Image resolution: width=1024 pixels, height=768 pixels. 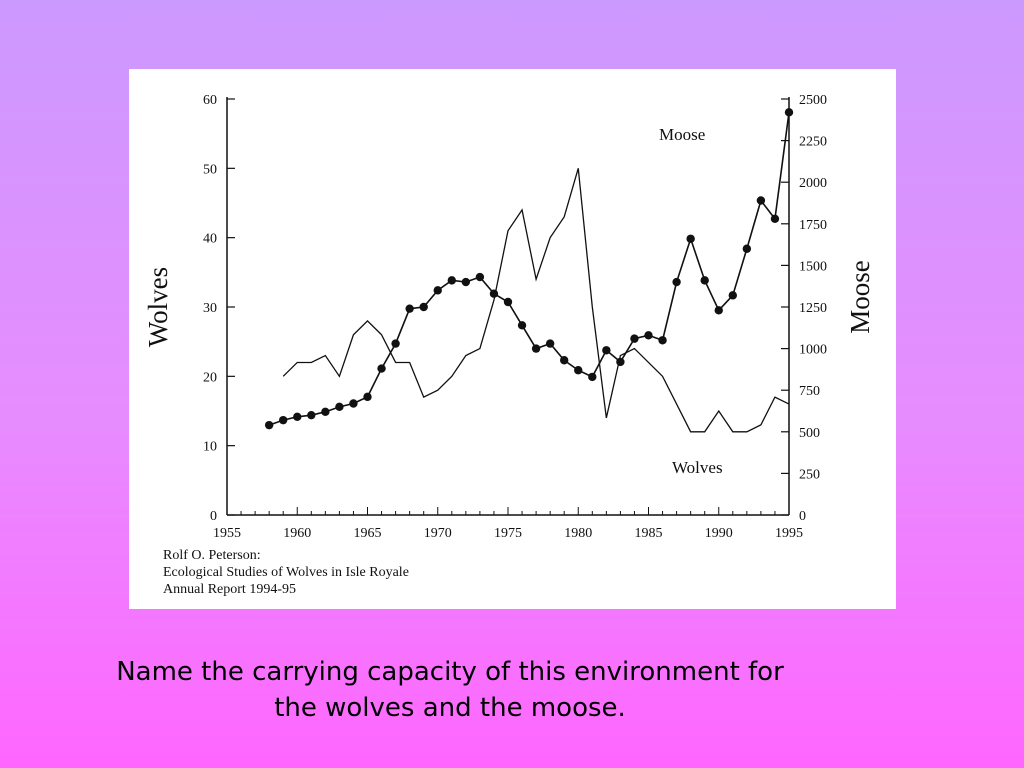 I want to click on right-tick-label: 500, so click(x=809, y=433).